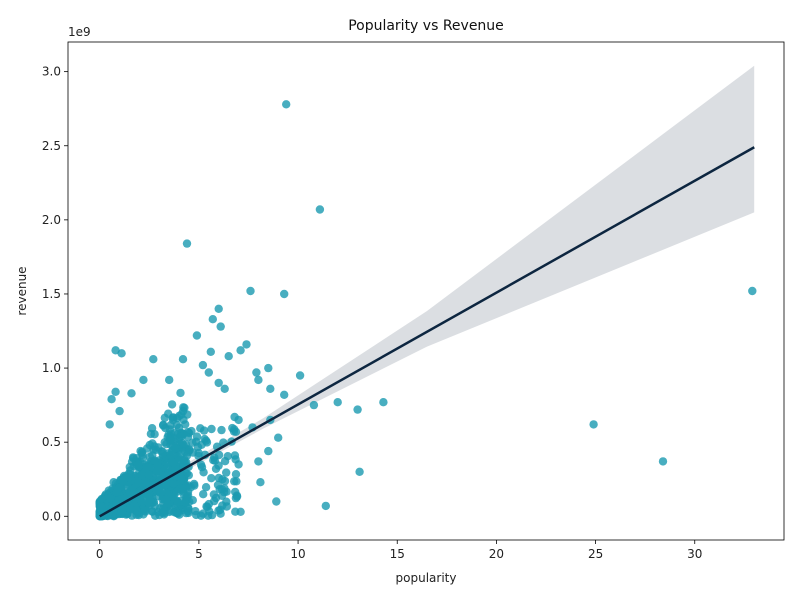  I want to click on y-axis-ticks: 0.0 0.5 1.0 1.5 2.0 2.5 3.0, so click(55, 294).